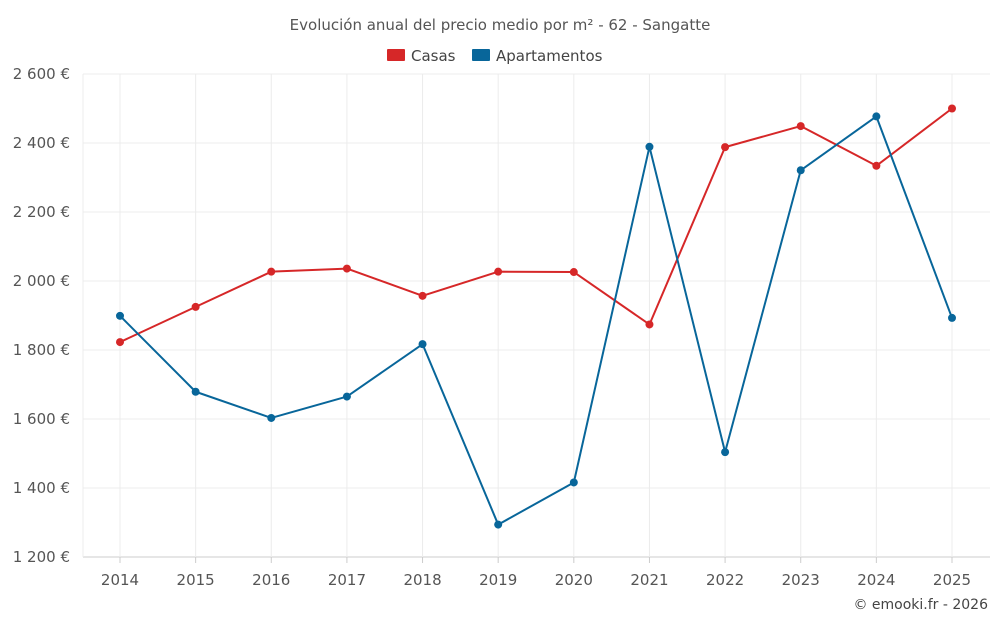  Describe the element at coordinates (574, 580) in the screenshot. I see `x-tick-label: 2020` at that location.